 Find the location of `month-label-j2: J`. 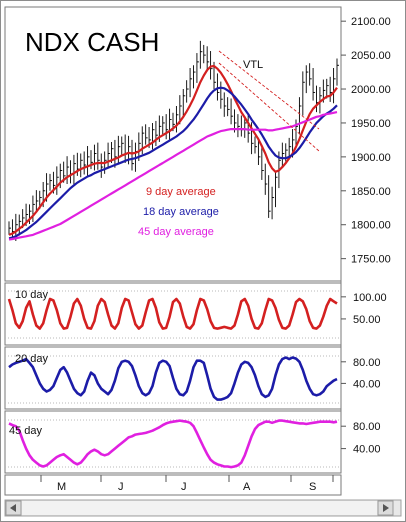

month-label-j2: J is located at coordinates (184, 487).